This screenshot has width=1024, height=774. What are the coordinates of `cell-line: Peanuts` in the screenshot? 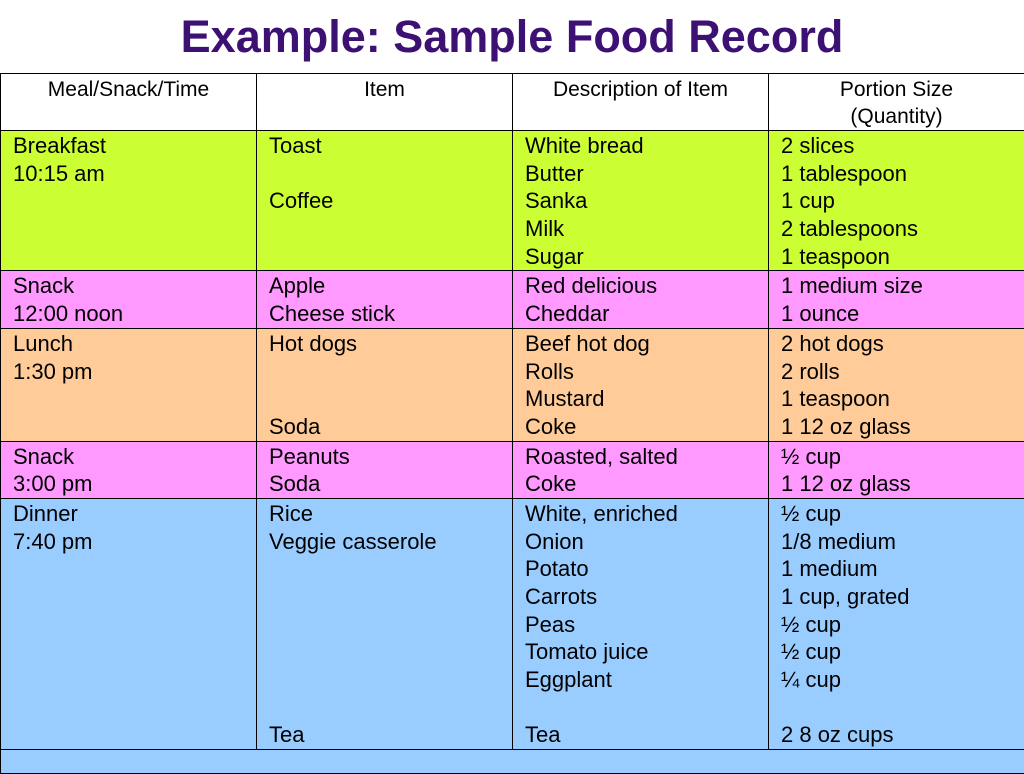 It's located at (390, 457).